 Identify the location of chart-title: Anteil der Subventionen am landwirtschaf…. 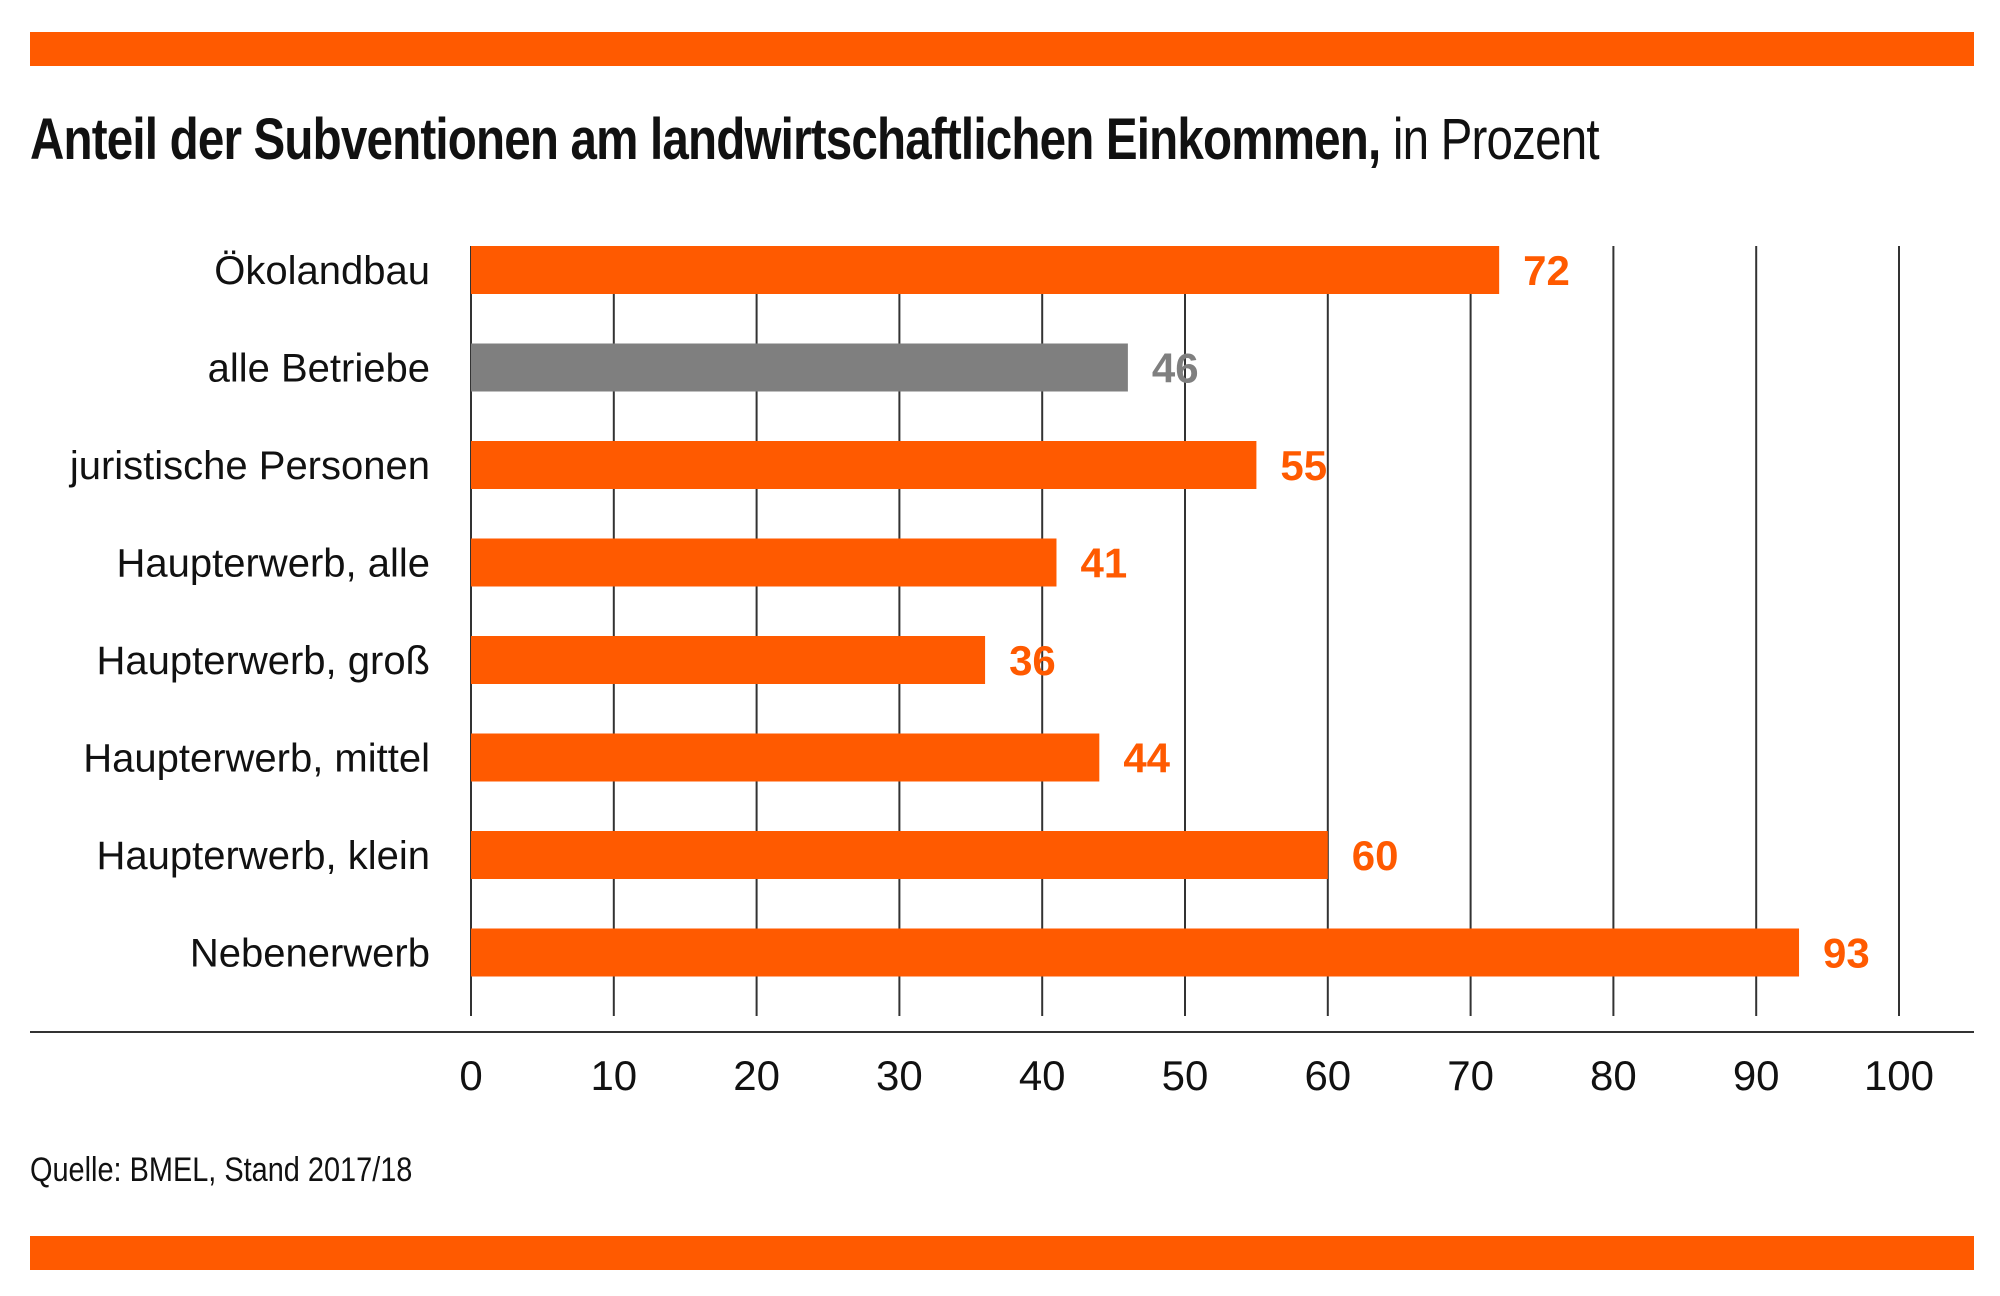
(815, 140).